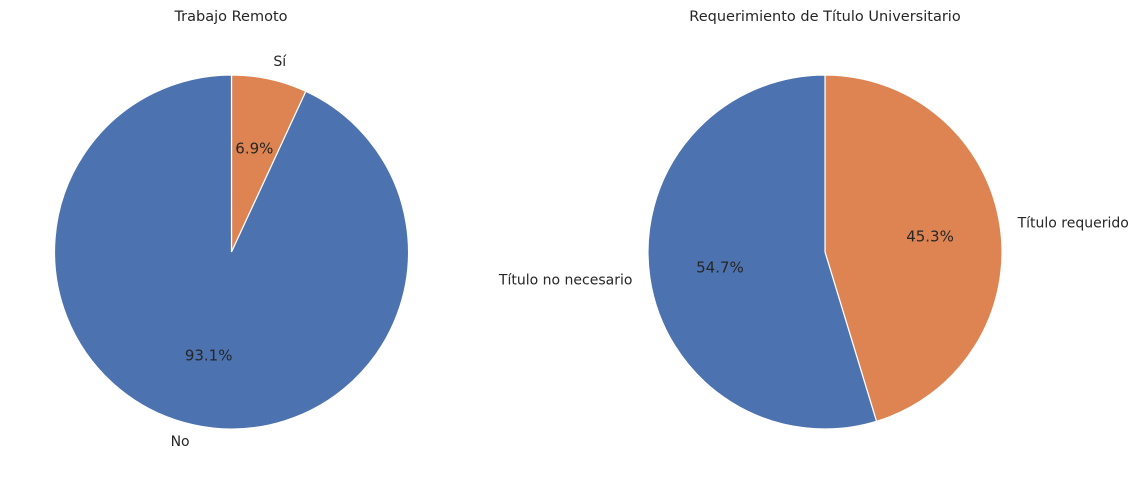  What do you see at coordinates (230, 17) in the screenshot?
I see `chart-title: Trabajo Remoto` at bounding box center [230, 17].